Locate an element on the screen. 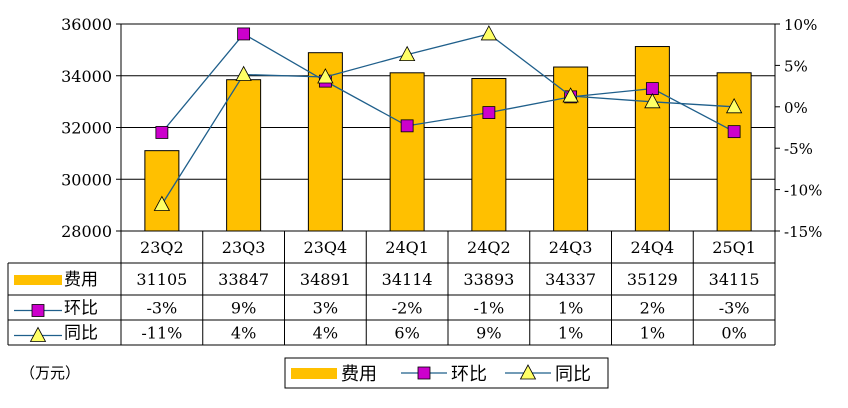 Image resolution: width=848 pixels, height=408 pixels. table-cell: 2% is located at coordinates (652, 308).